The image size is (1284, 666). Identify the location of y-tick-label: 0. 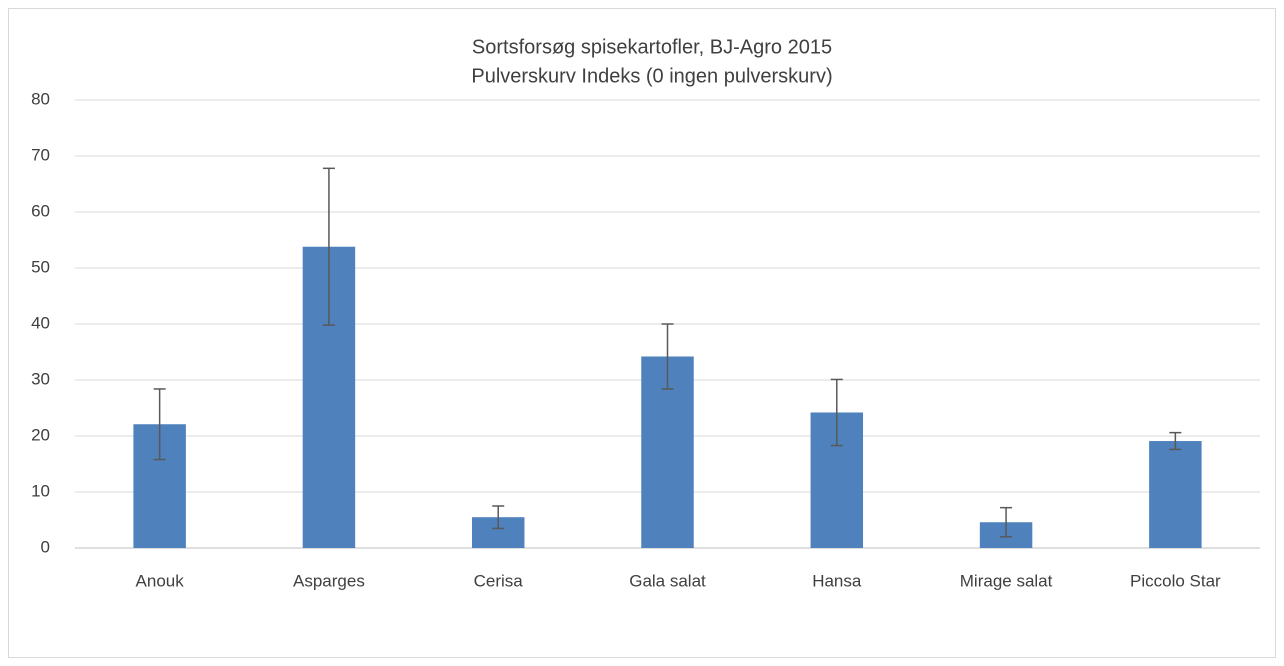
(45, 546).